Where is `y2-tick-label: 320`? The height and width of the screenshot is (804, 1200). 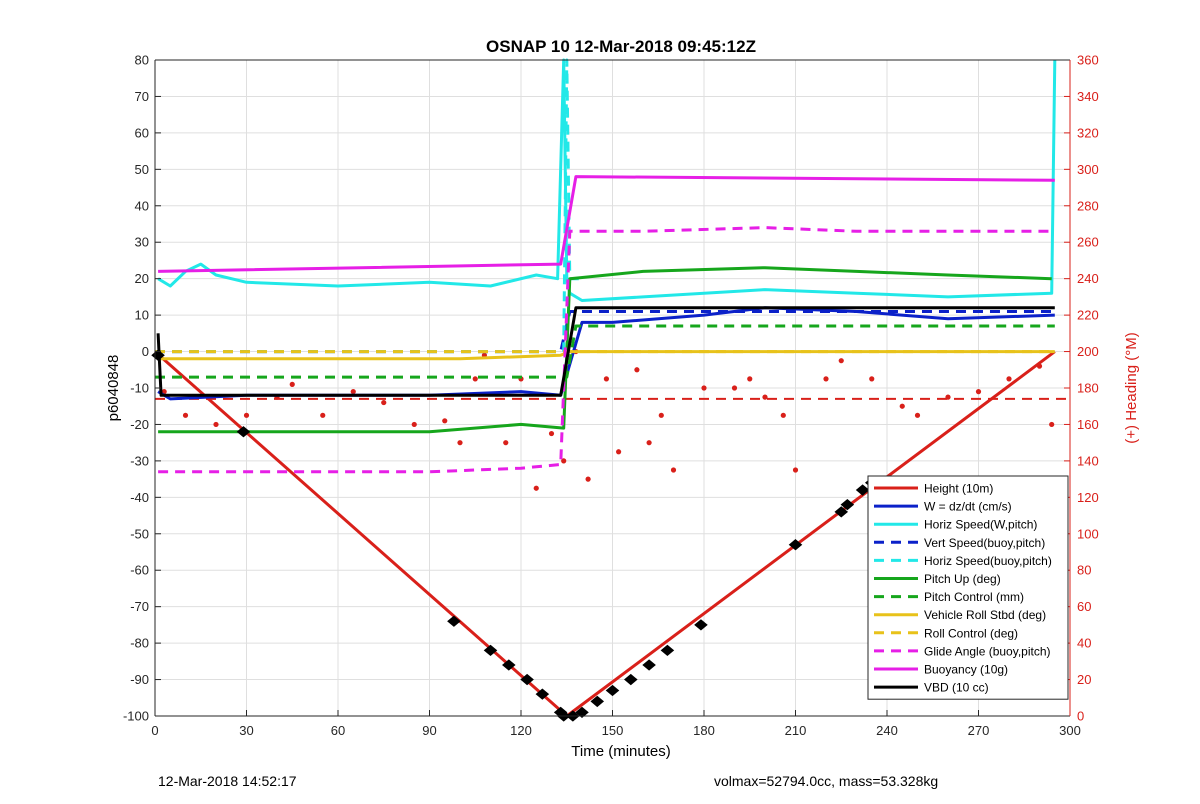 y2-tick-label: 320 is located at coordinates (1088, 132).